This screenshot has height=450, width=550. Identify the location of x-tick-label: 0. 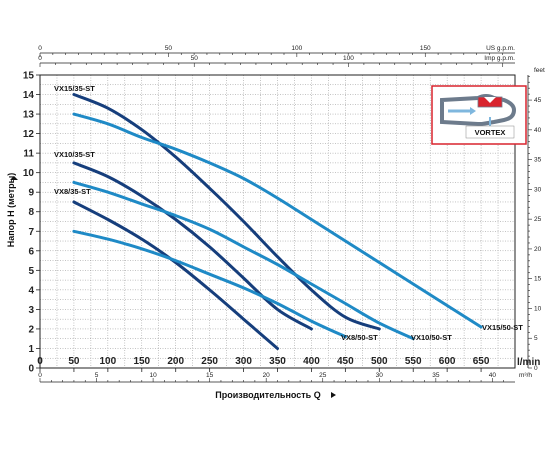
(40, 361).